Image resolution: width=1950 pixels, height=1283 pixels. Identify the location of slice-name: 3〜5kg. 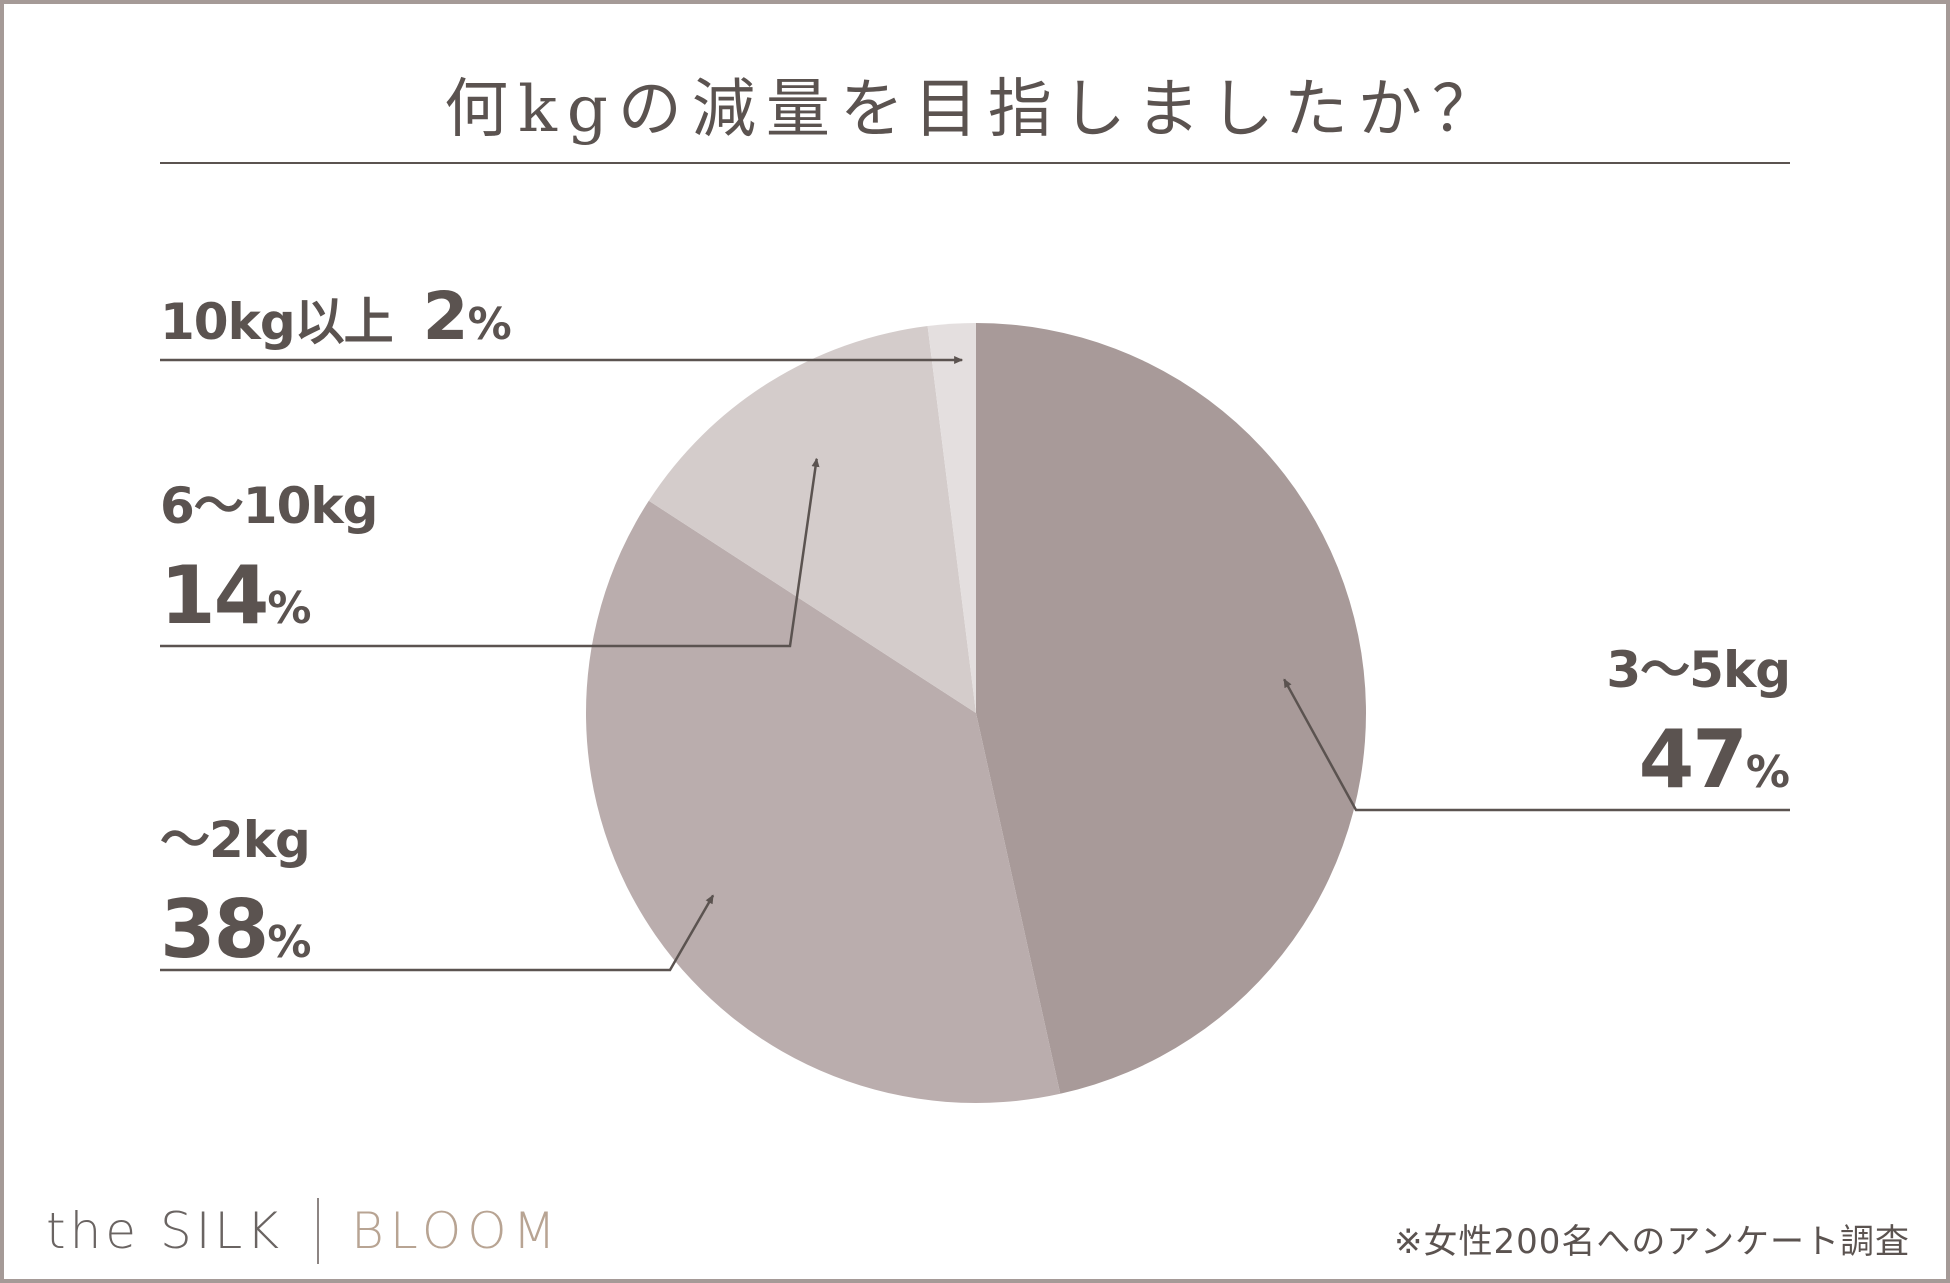
(1698, 670).